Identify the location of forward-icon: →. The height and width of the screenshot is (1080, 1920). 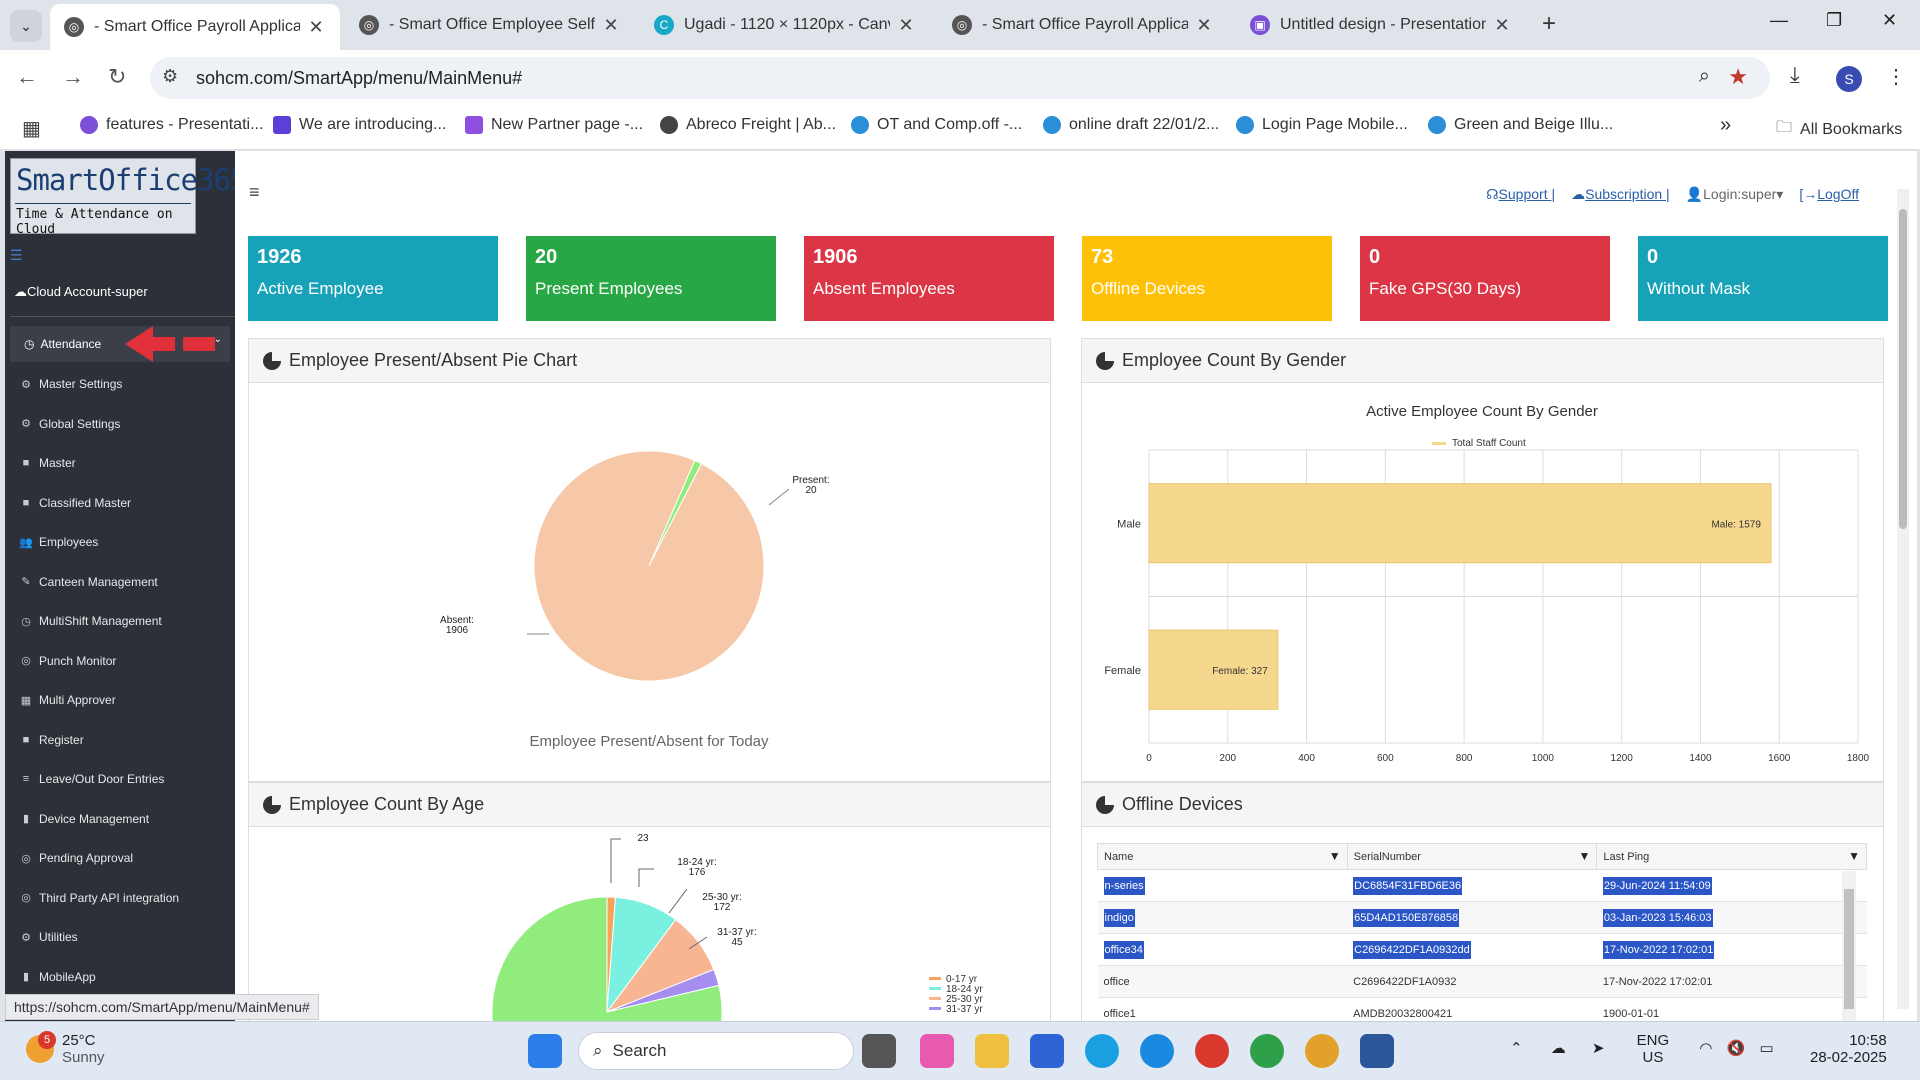
(73, 76).